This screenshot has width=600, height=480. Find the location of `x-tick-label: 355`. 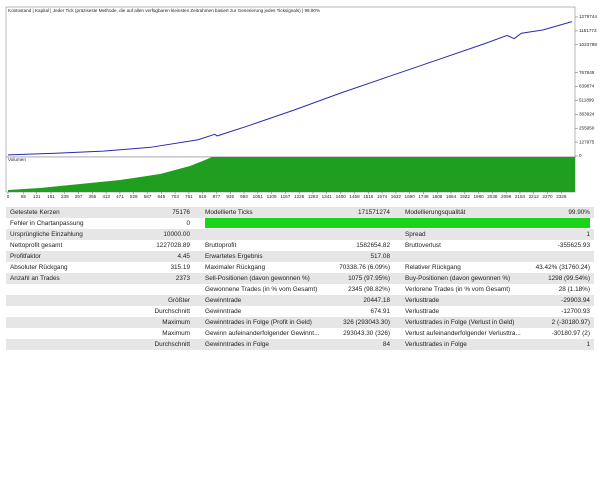

x-tick-label: 355 is located at coordinates (93, 196).